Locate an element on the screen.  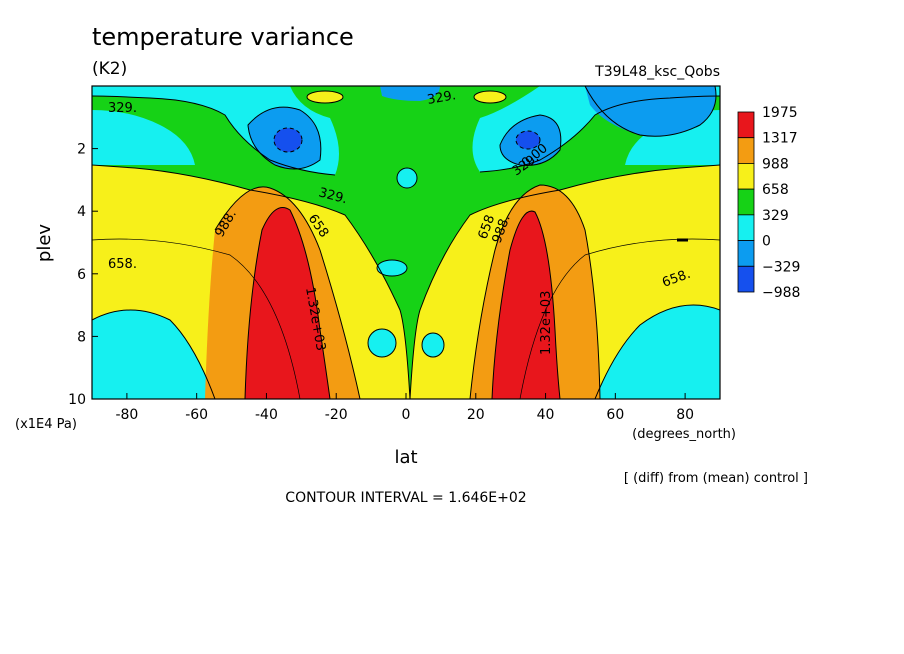
fill-cyan-lower-right is located at coordinates (657, 352).